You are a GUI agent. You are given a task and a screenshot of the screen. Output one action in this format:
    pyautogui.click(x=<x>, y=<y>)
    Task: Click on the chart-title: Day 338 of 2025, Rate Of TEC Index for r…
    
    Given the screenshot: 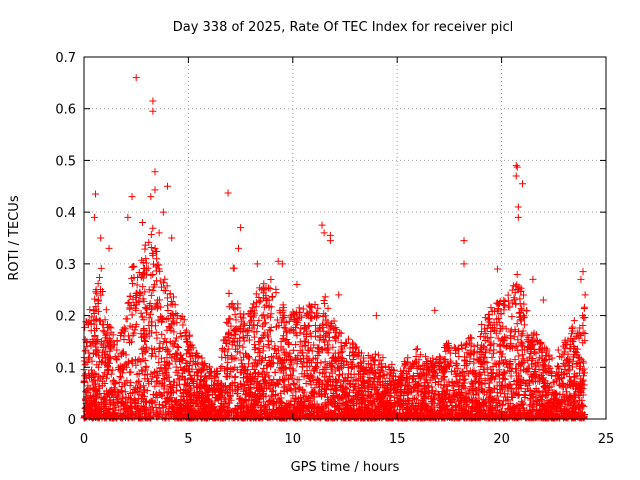 What is the action you would take?
    pyautogui.click(x=343, y=27)
    